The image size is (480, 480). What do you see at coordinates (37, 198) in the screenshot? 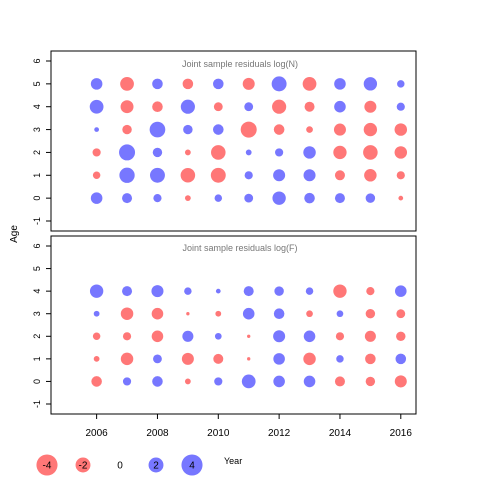
I see `y-tick-label: 0` at bounding box center [37, 198].